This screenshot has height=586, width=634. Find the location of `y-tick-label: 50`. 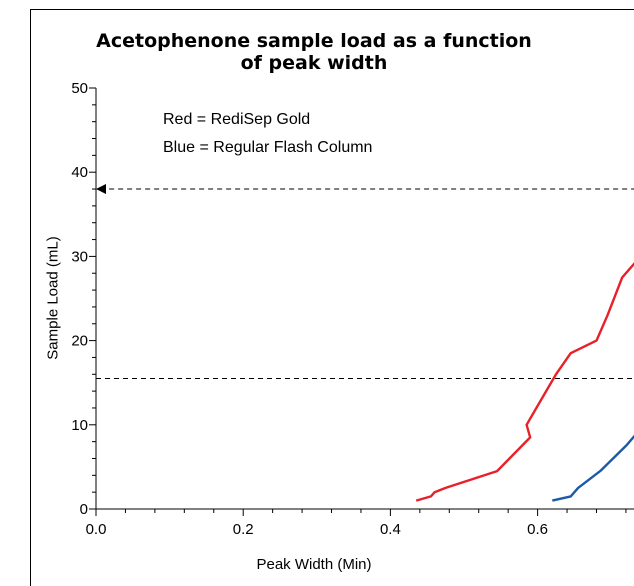

y-tick-label: 50 is located at coordinates (79, 88).